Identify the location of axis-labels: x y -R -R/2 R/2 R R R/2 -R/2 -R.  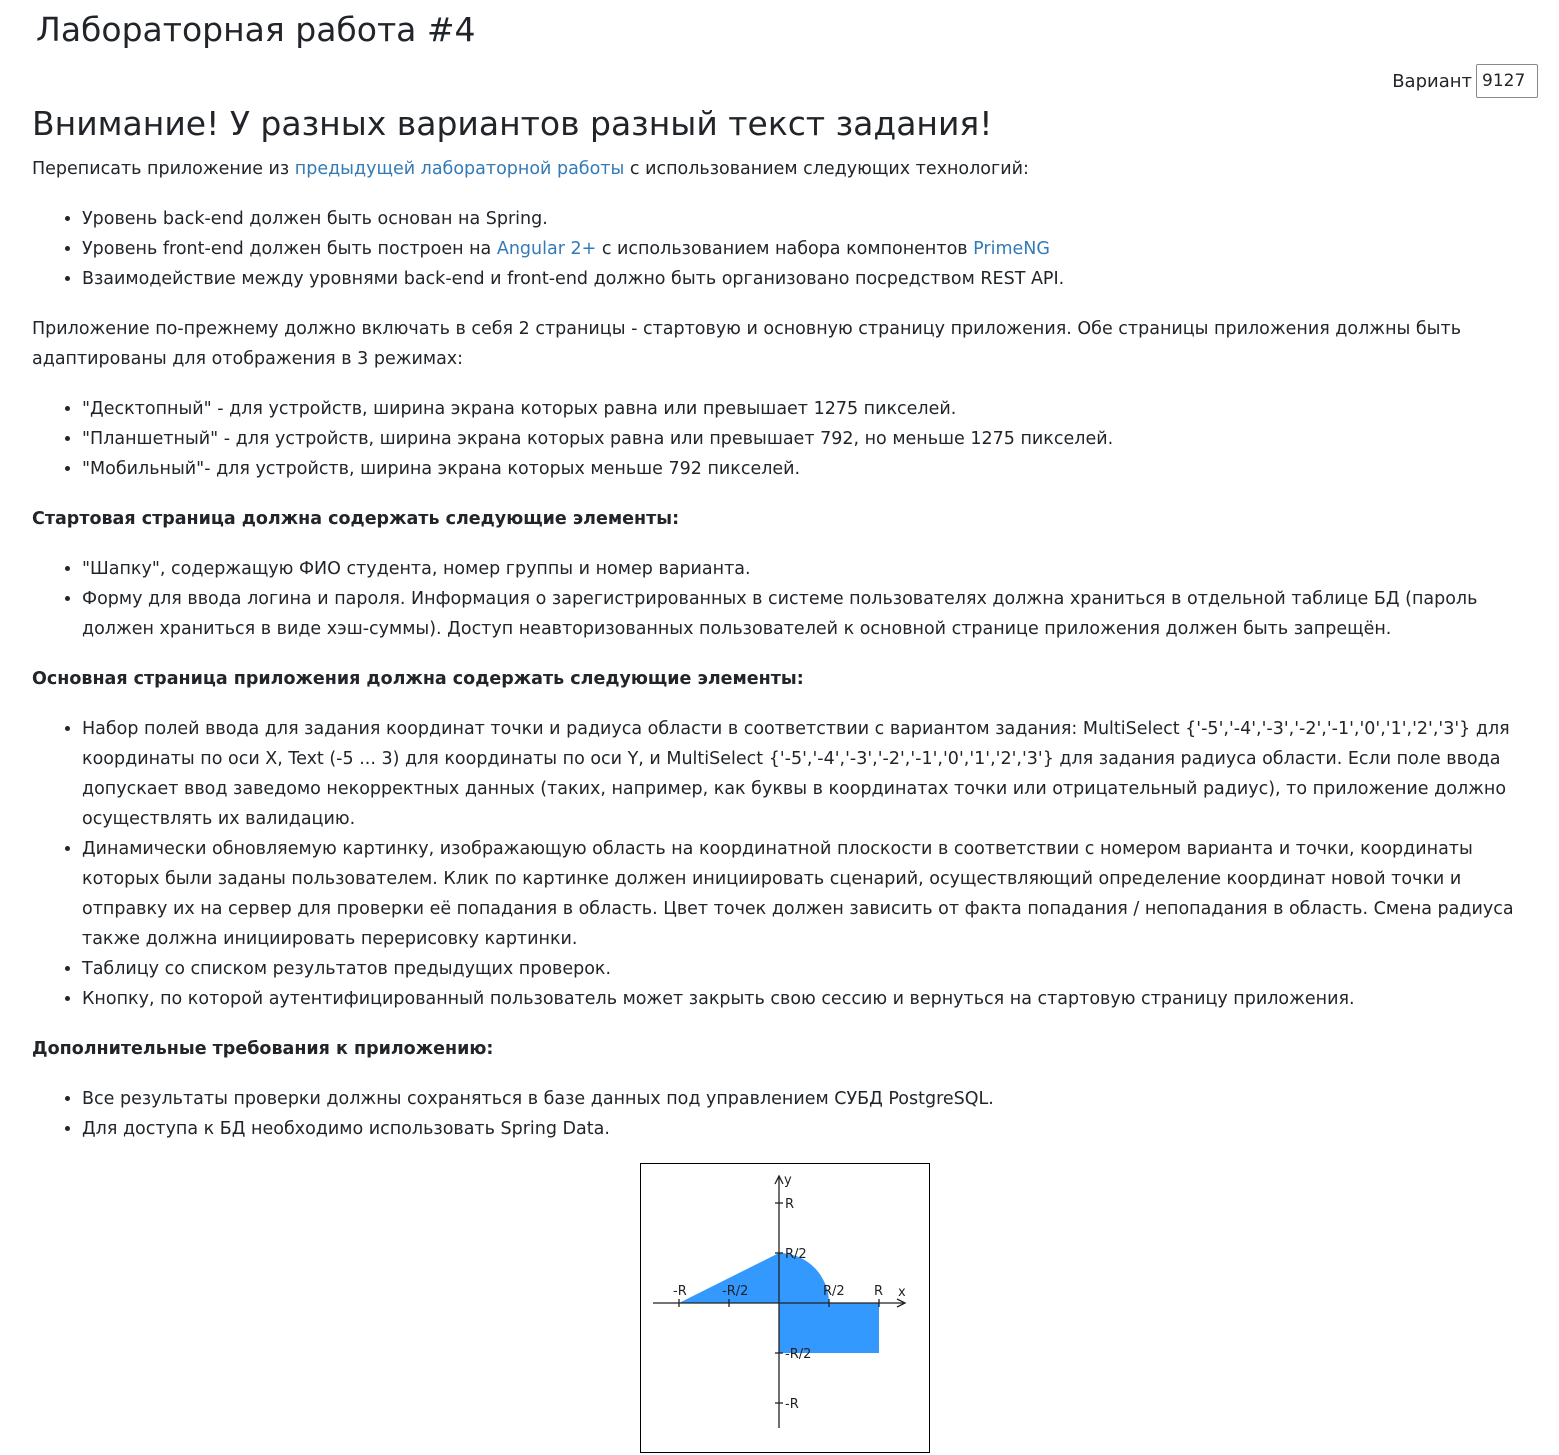
(789, 1292).